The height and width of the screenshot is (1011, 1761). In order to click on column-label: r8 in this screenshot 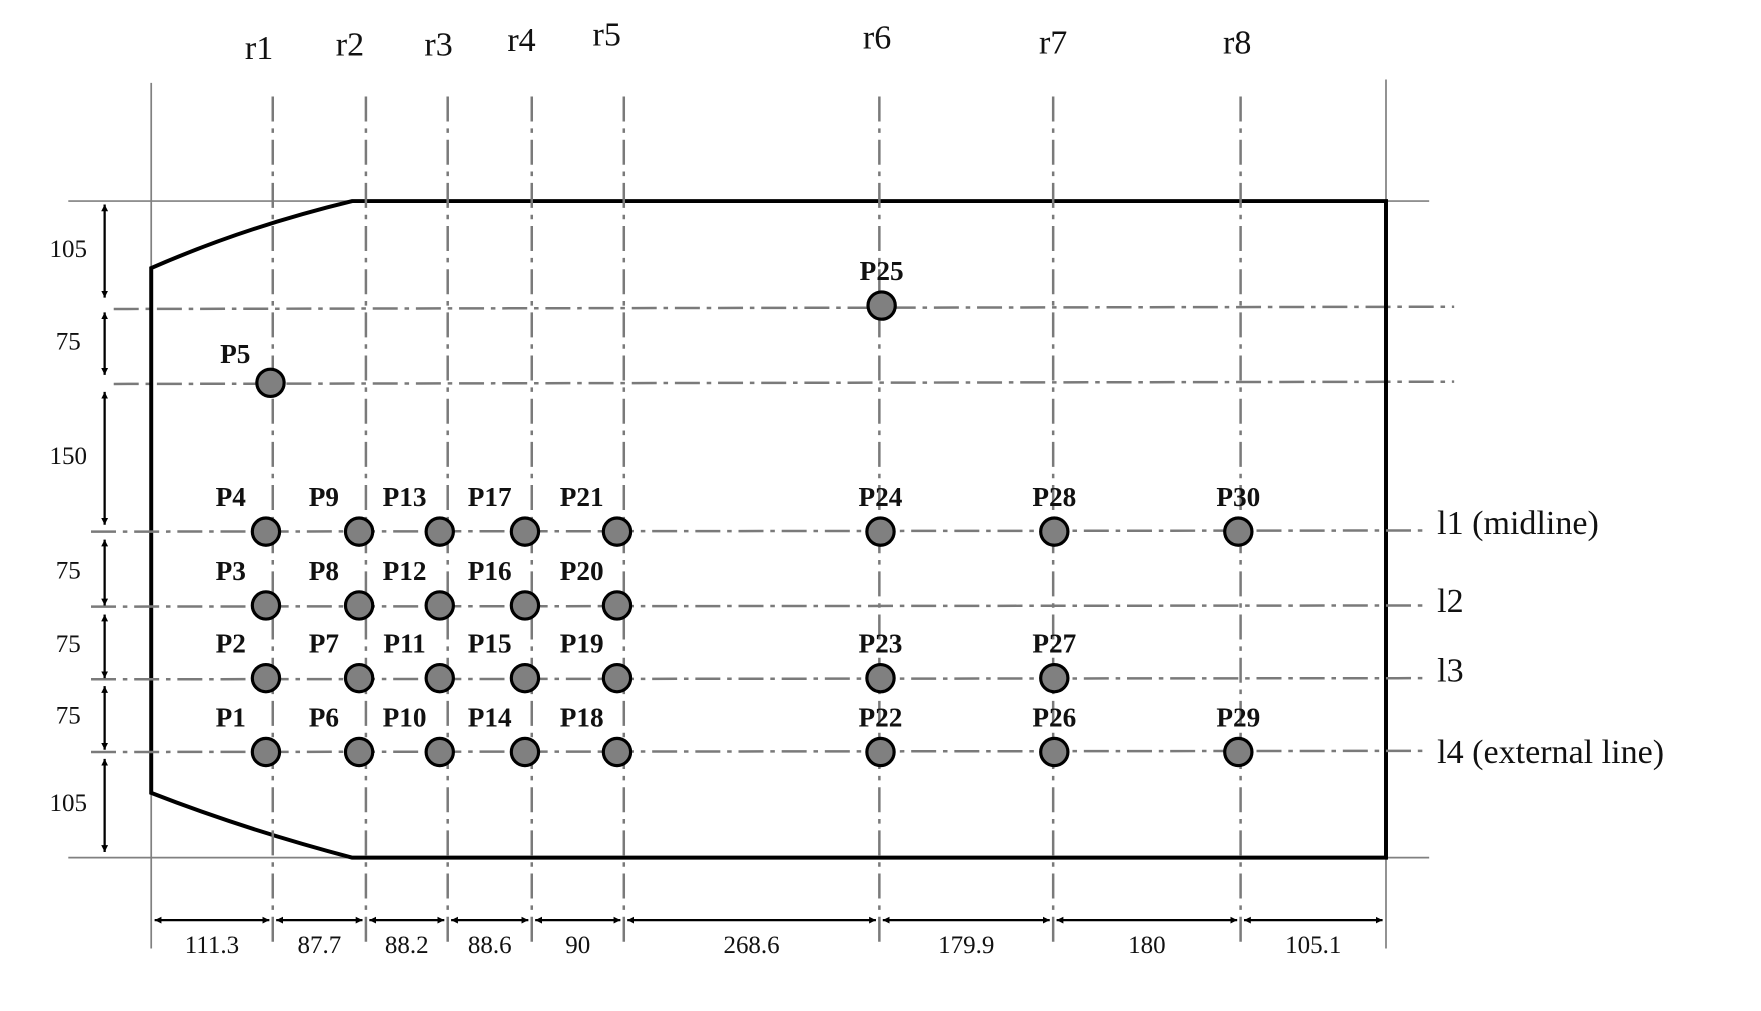, I will do `click(1237, 42)`.